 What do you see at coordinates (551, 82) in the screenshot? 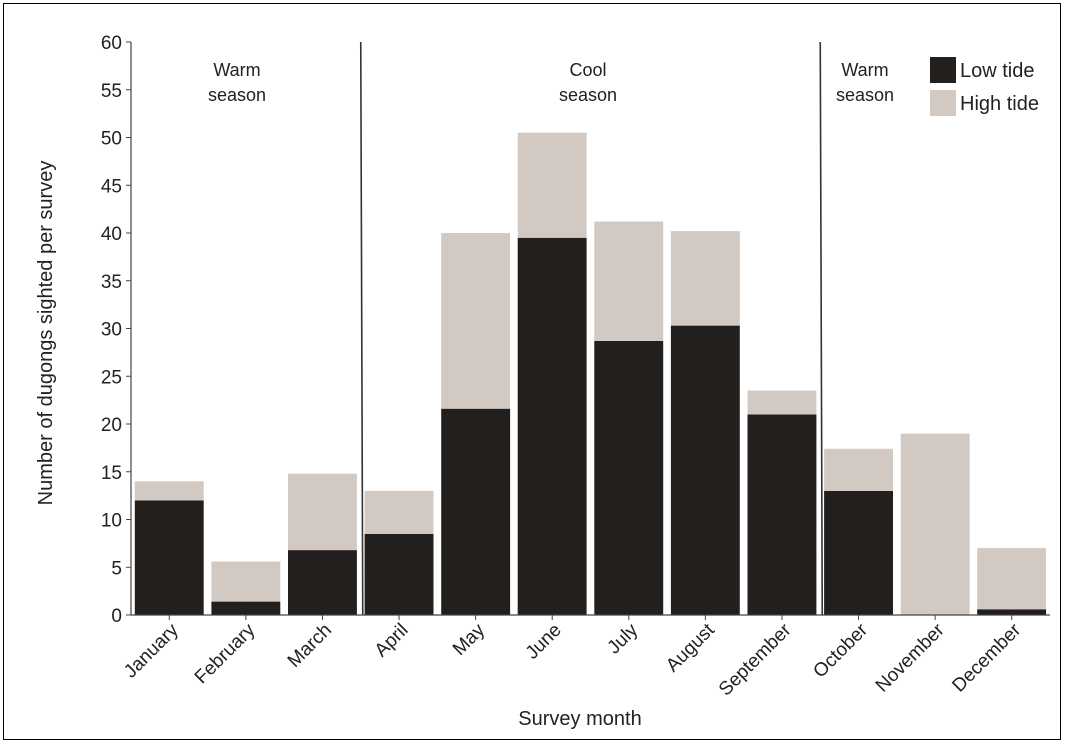
I see `season-labels: Warm season Cool season Warm season` at bounding box center [551, 82].